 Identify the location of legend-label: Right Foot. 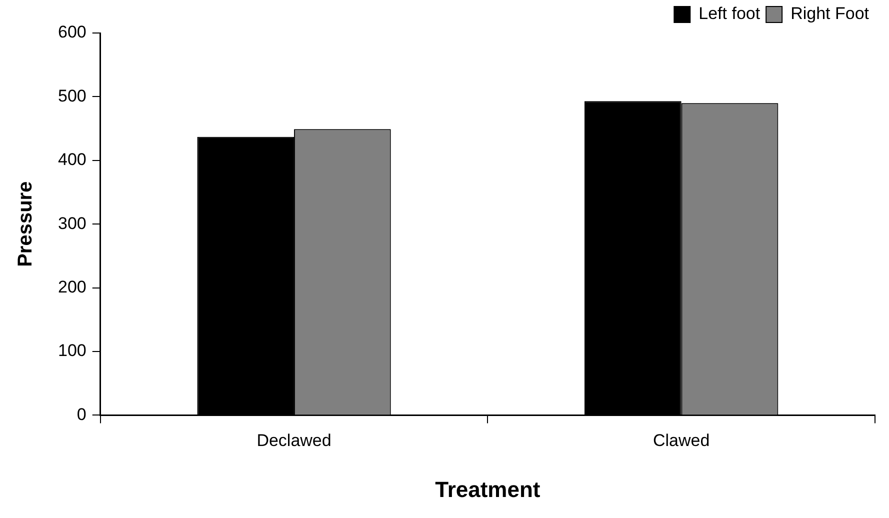
(830, 14).